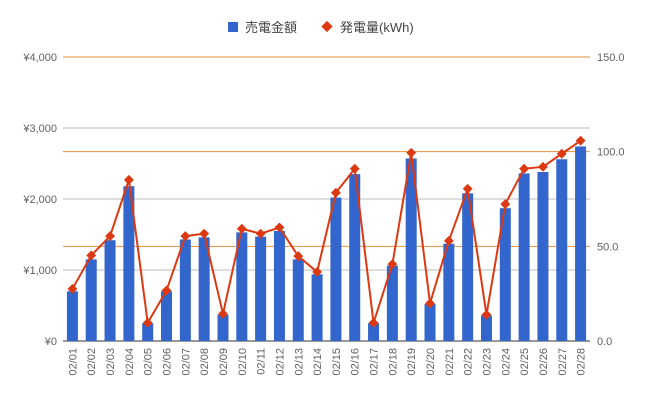  Describe the element at coordinates (39, 58) in the screenshot. I see `left-tick-label: ¥4,000` at that location.